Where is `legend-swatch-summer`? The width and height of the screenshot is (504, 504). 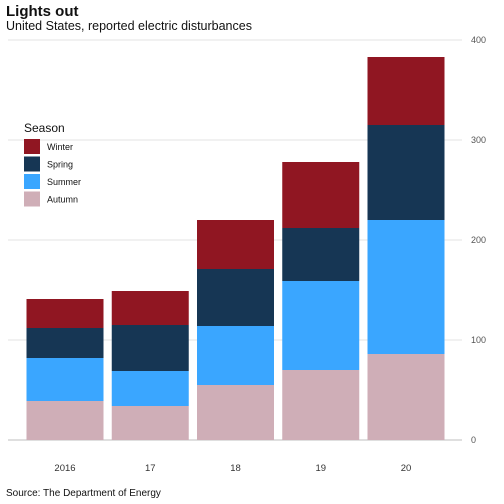 legend-swatch-summer is located at coordinates (32, 181).